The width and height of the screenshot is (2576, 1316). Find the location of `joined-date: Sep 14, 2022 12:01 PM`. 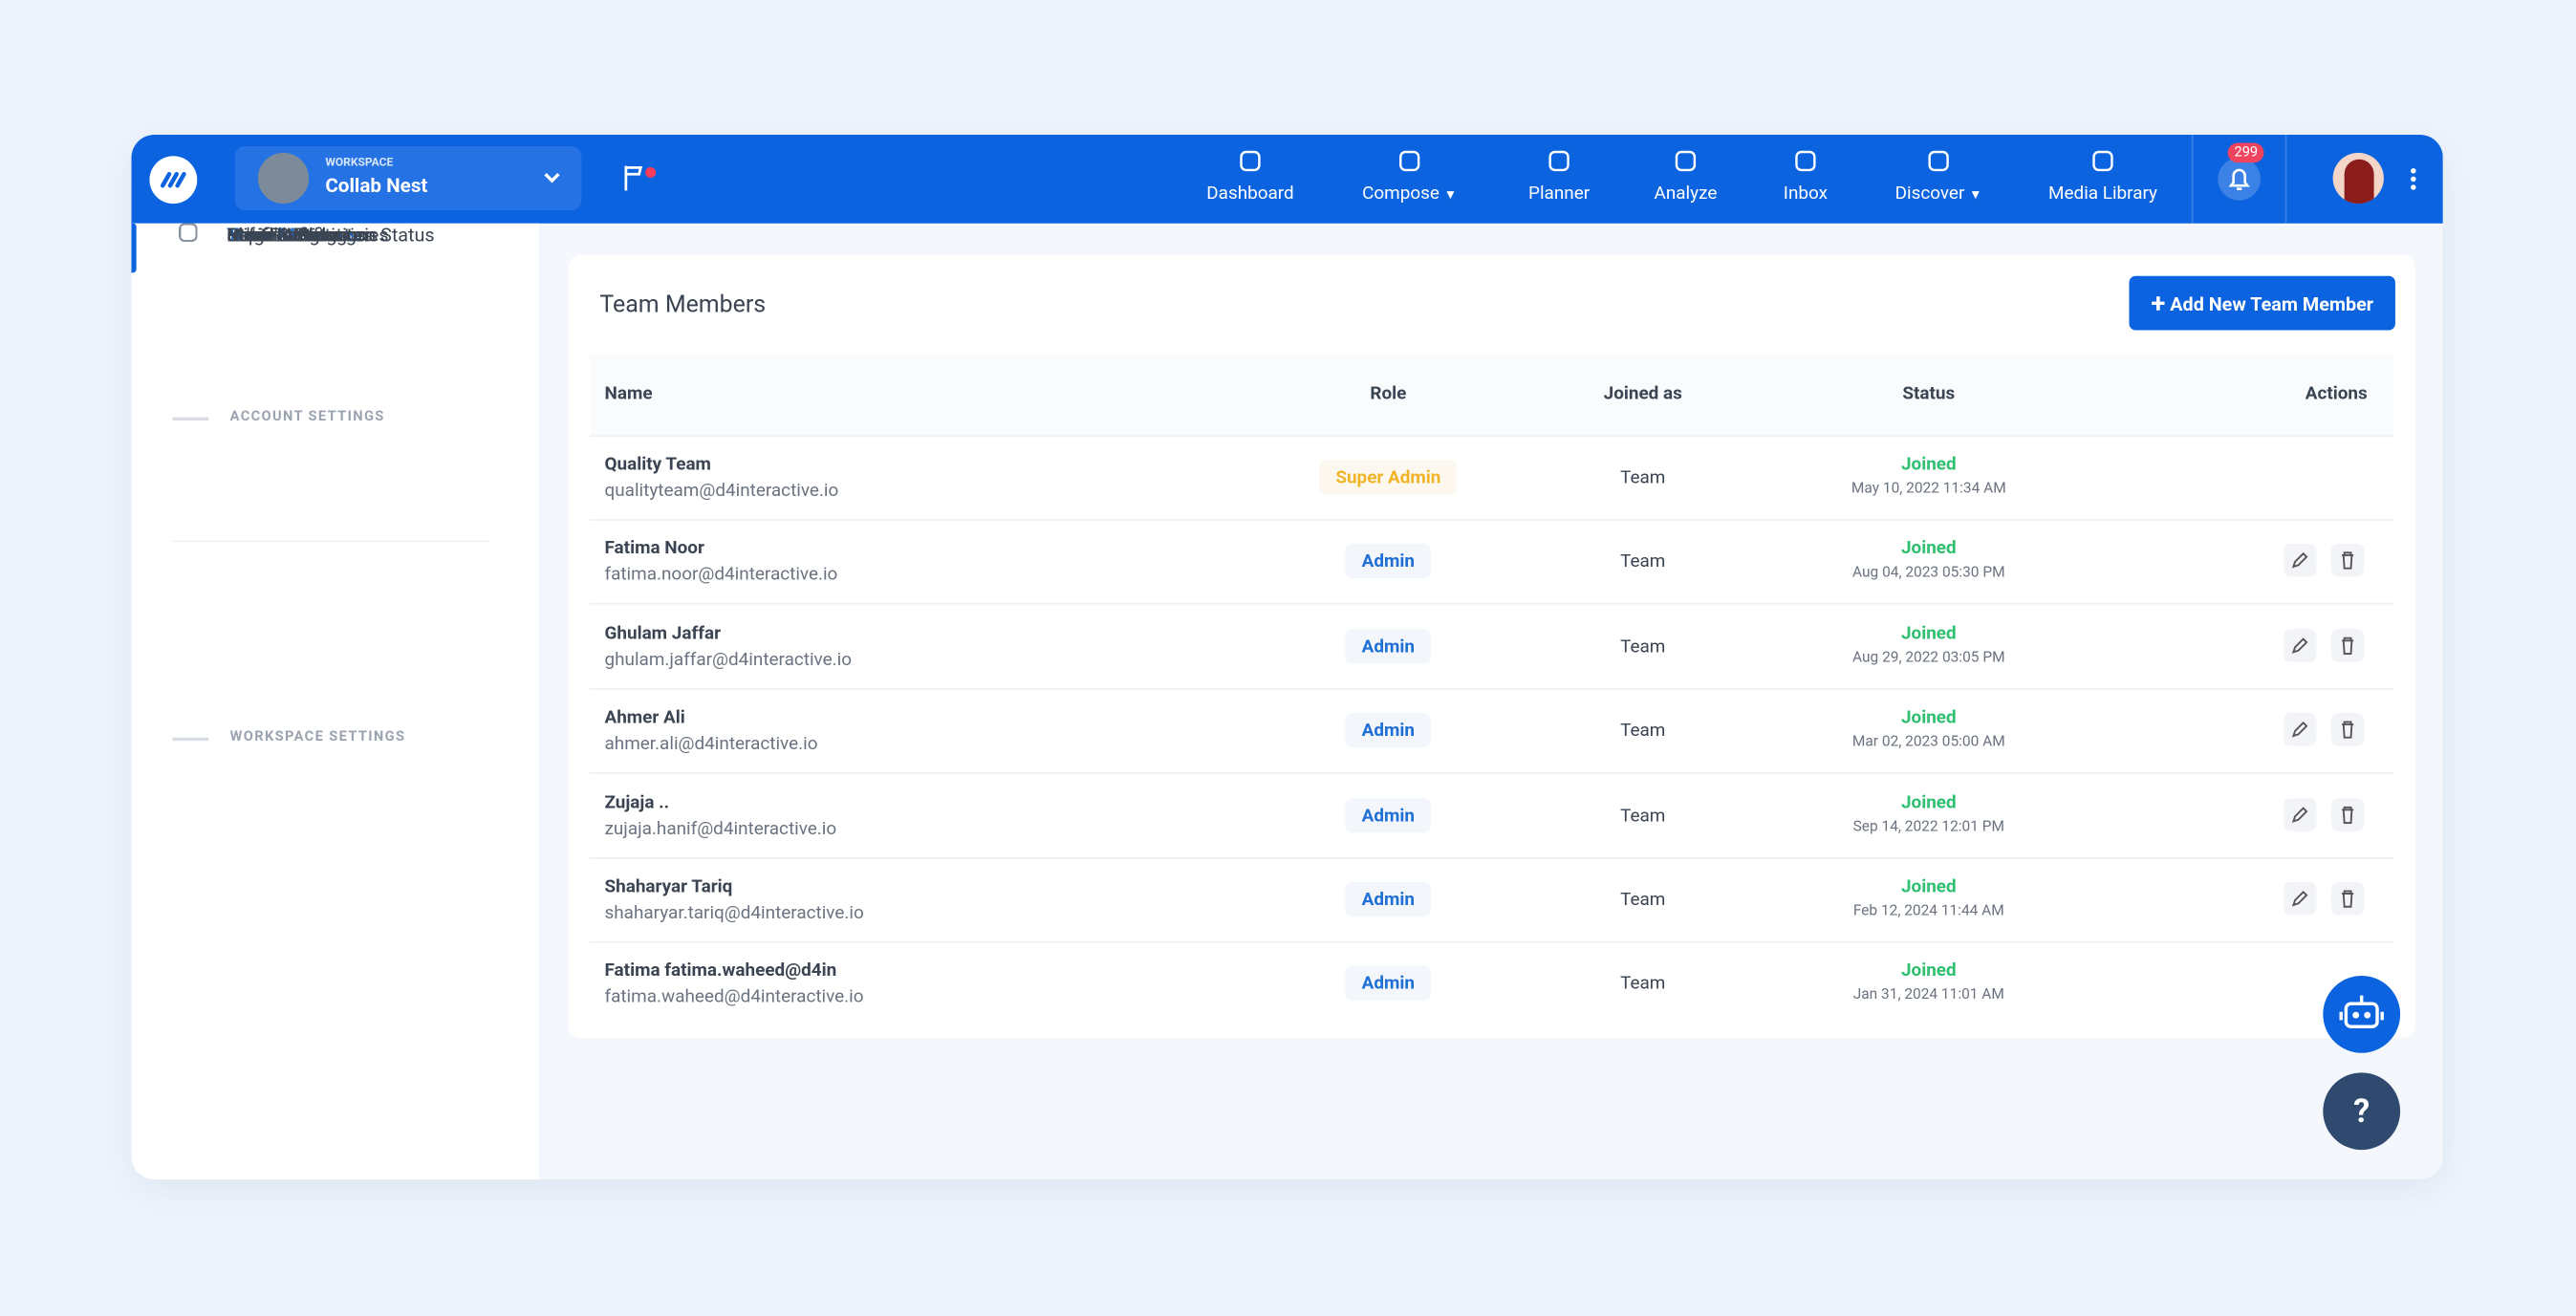

joined-date: Sep 14, 2022 12:01 PM is located at coordinates (1929, 827).